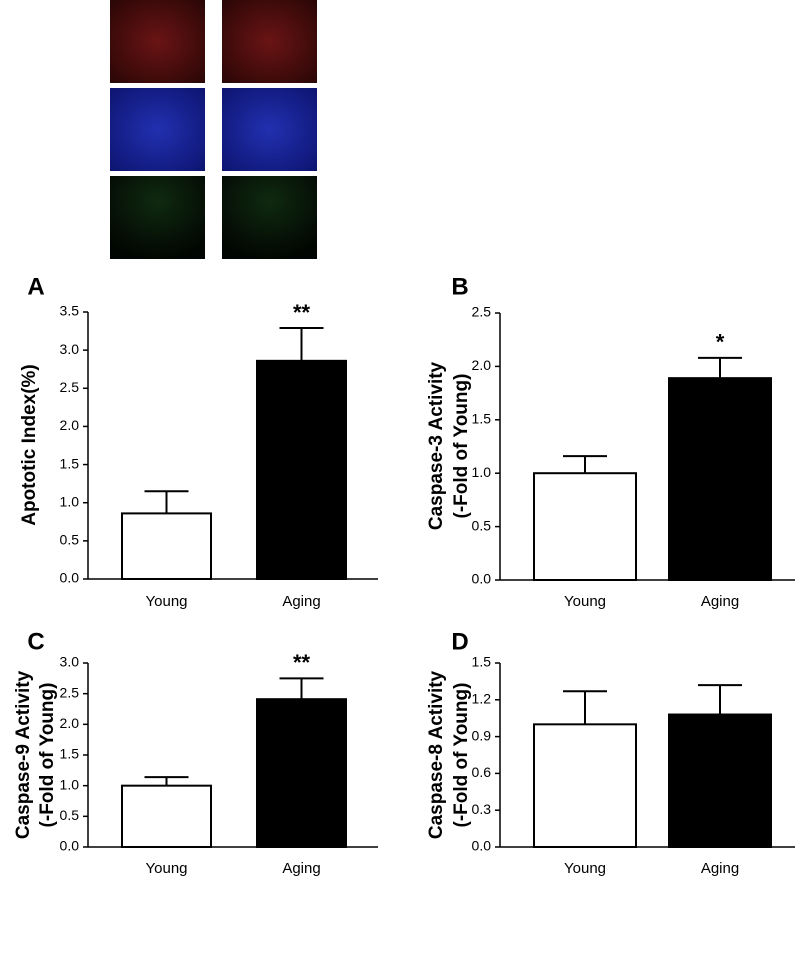 This screenshot has width=795, height=961. I want to click on y-tick-label: 3.5, so click(70, 311).